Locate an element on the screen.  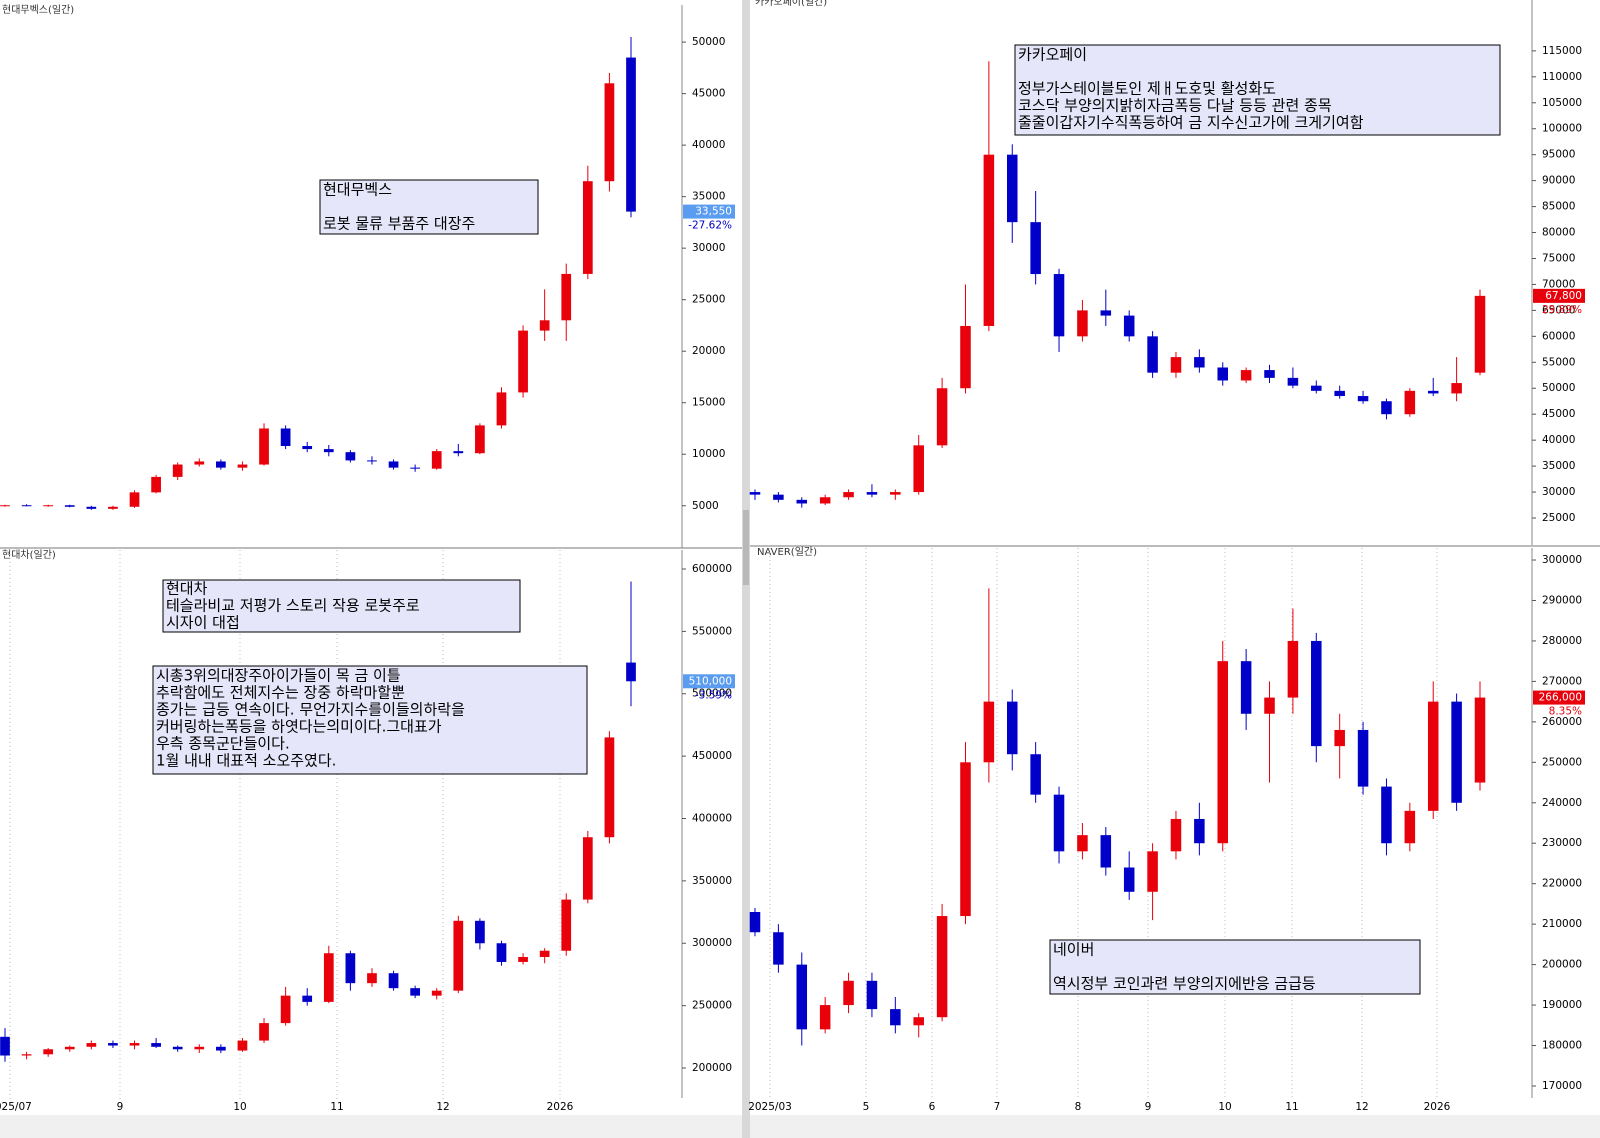
y-tick-label: 240000 is located at coordinates (1562, 803).